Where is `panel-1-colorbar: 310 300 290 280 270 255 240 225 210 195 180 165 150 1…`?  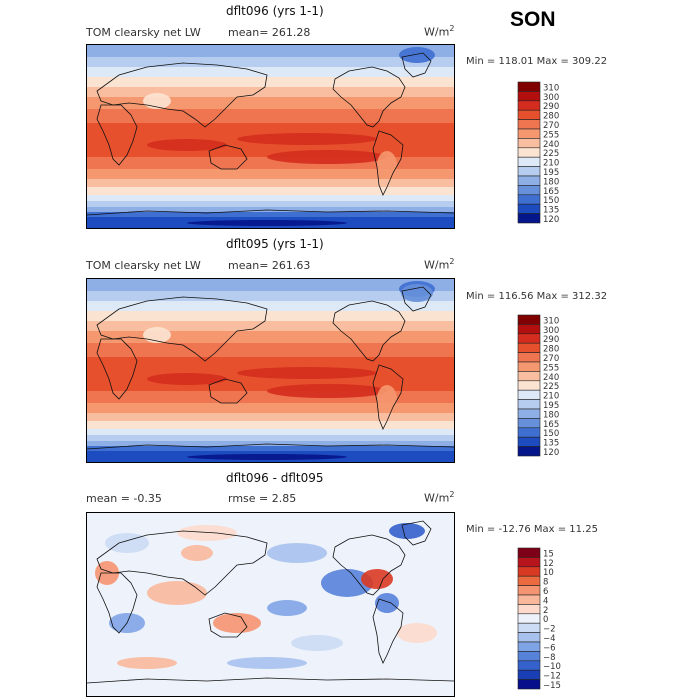
panel-1-colorbar: 310 300 290 280 270 255 240 225 210 195 180 165 150 1… is located at coordinates (547, 154).